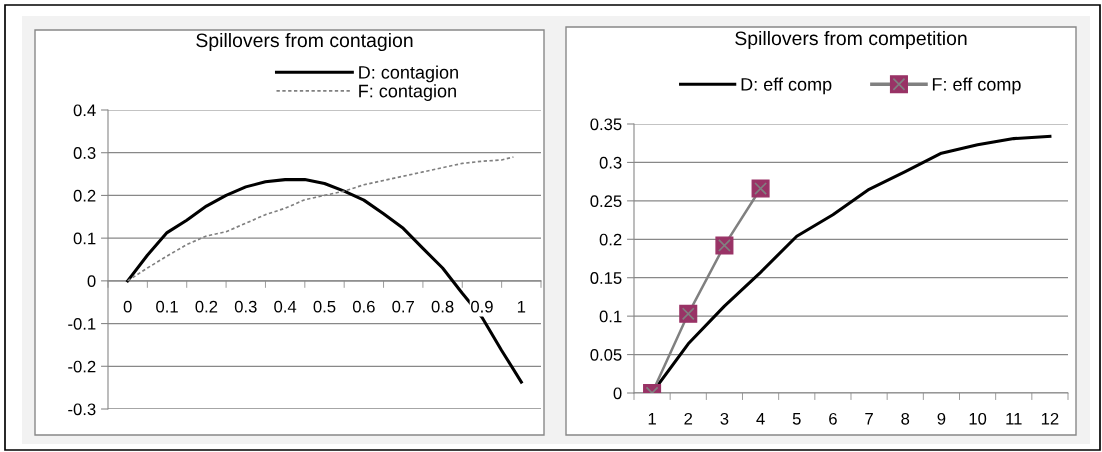  I want to click on chart-title: Spillovers from competition, so click(851, 40).